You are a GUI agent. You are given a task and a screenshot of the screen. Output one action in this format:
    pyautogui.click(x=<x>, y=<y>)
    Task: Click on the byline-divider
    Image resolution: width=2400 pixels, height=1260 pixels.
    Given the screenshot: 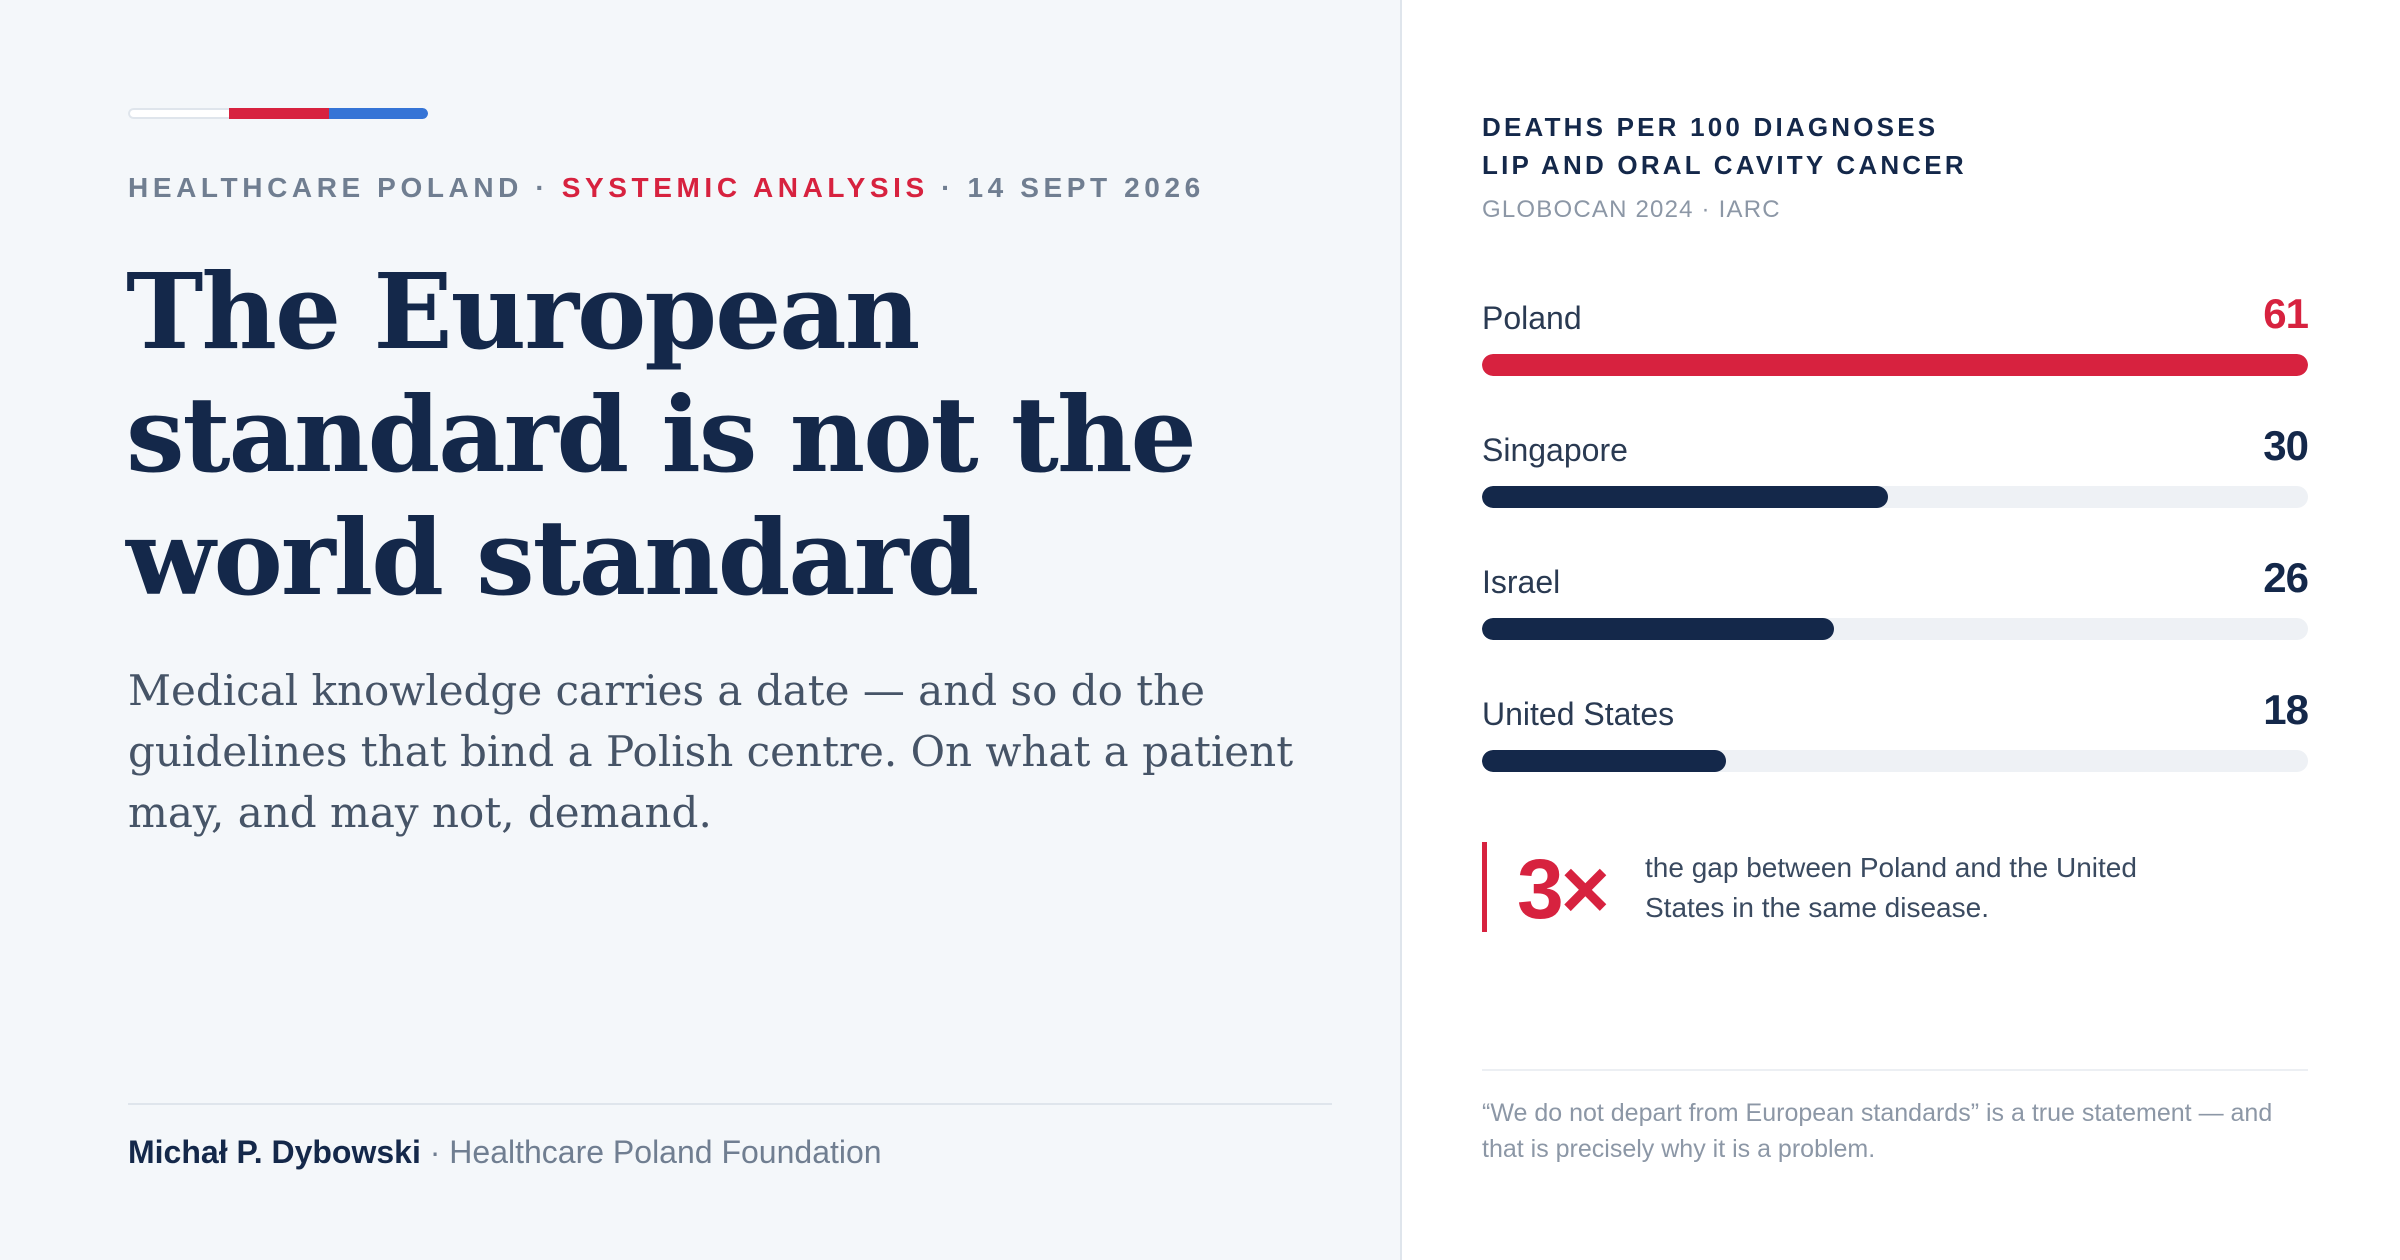 What is the action you would take?
    pyautogui.click(x=730, y=1104)
    